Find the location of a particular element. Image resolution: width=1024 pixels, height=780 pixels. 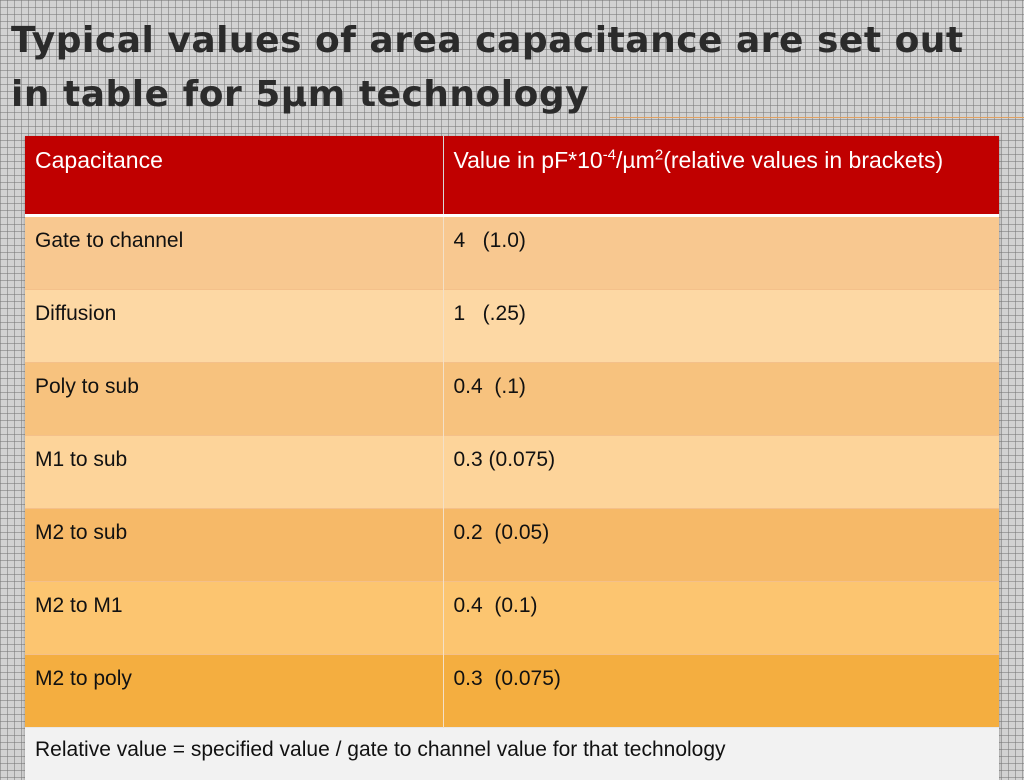

row-capacitance-value: 4 (1.0) is located at coordinates (721, 253).